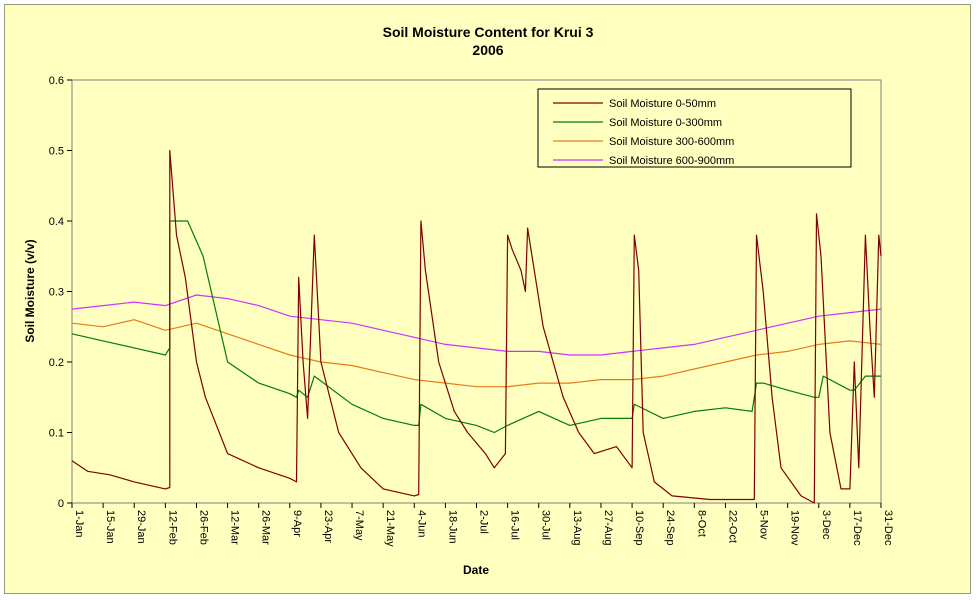 This screenshot has width=977, height=600. Describe the element at coordinates (577, 527) in the screenshot. I see `x-tick-label: 13-Aug` at that location.